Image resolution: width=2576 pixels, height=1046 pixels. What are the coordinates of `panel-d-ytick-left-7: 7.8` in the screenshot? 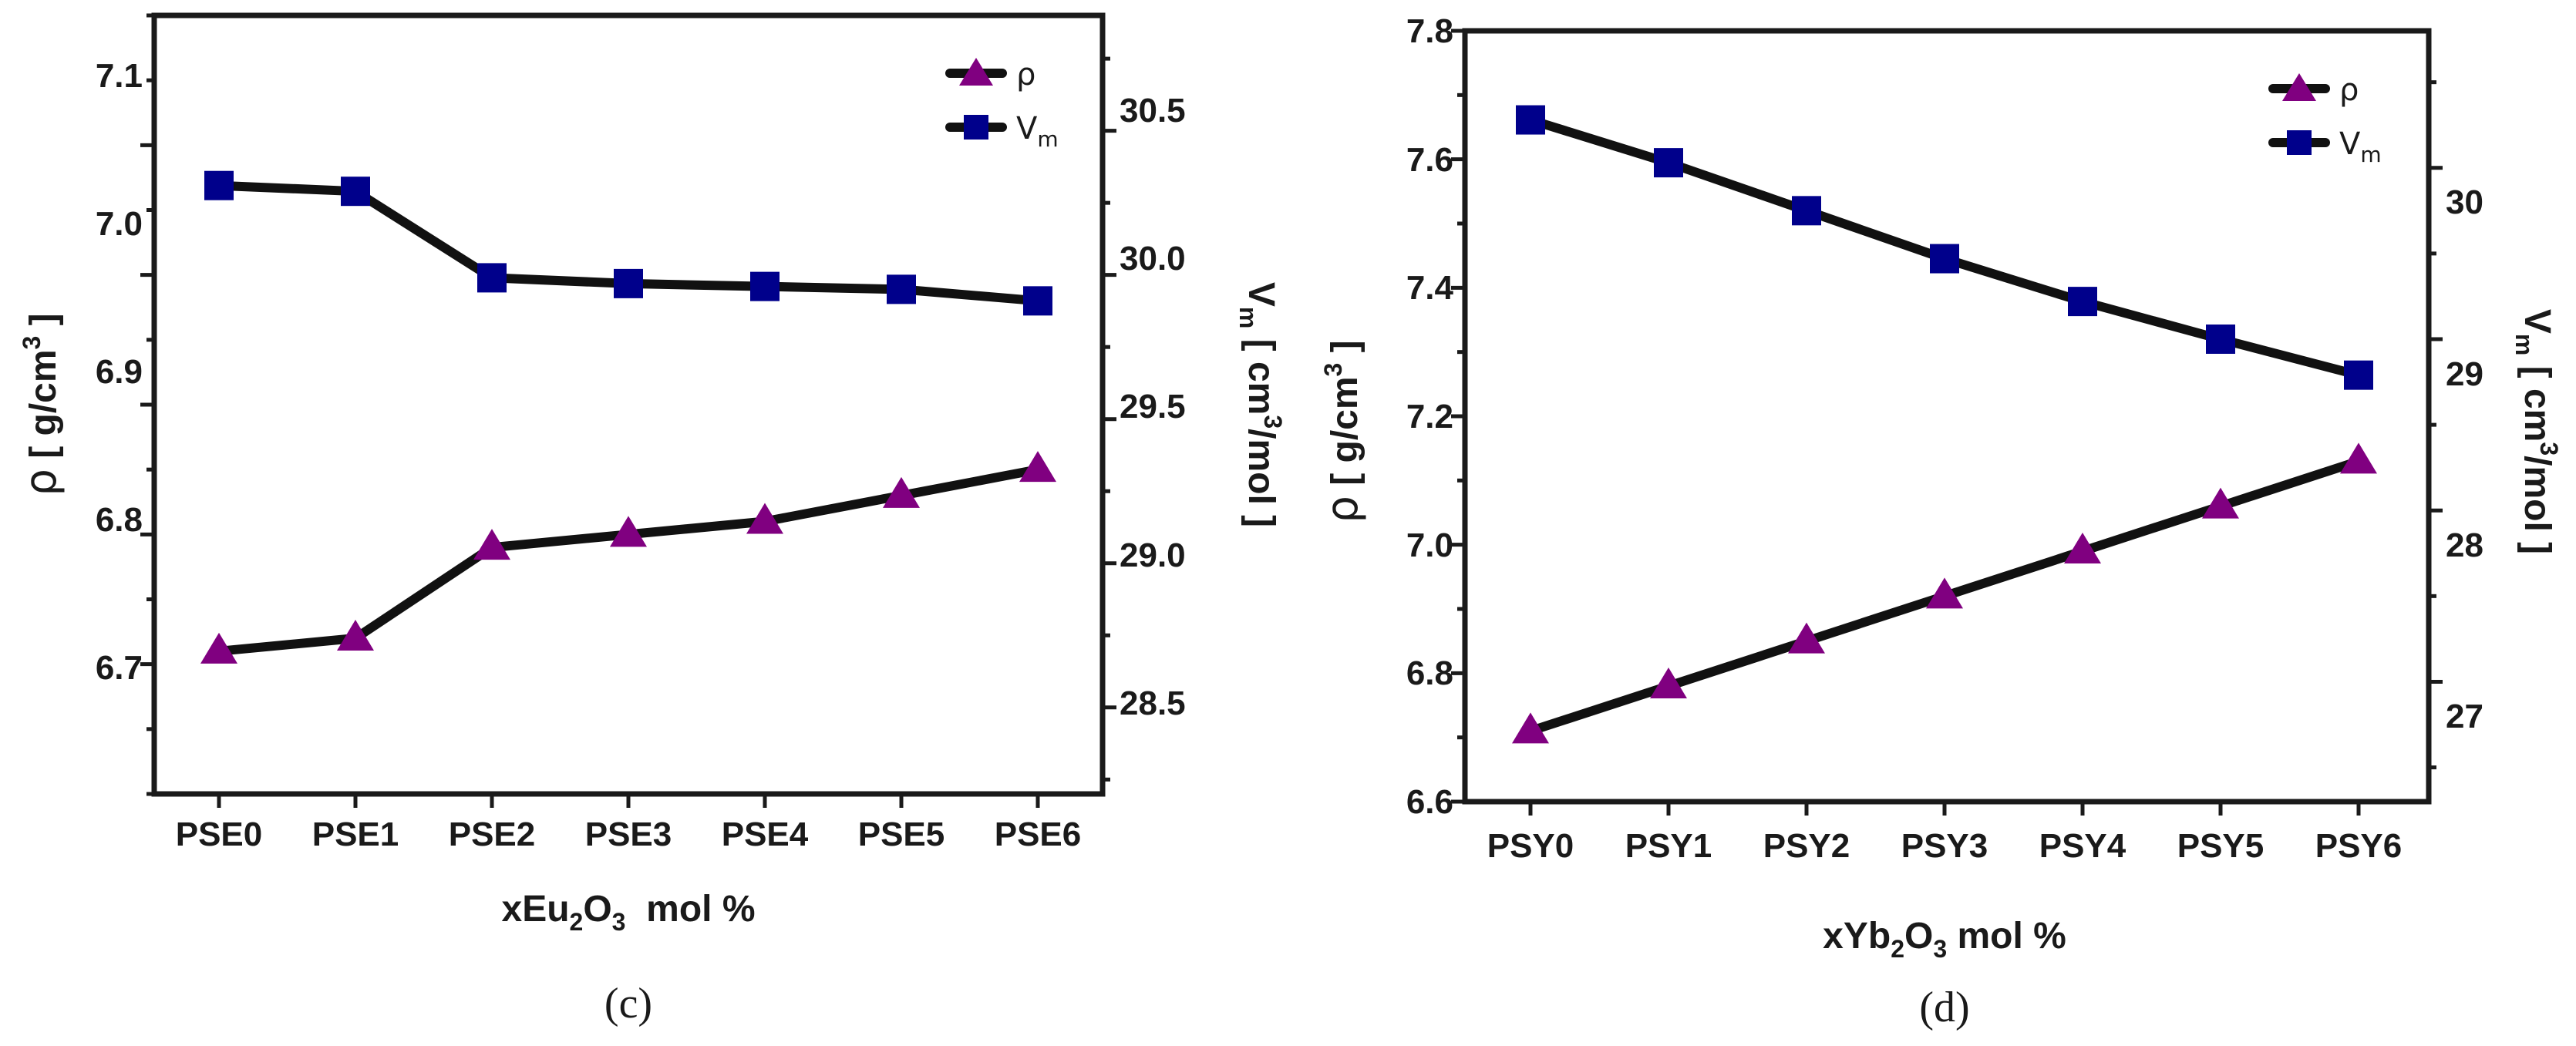 It's located at (1429, 31).